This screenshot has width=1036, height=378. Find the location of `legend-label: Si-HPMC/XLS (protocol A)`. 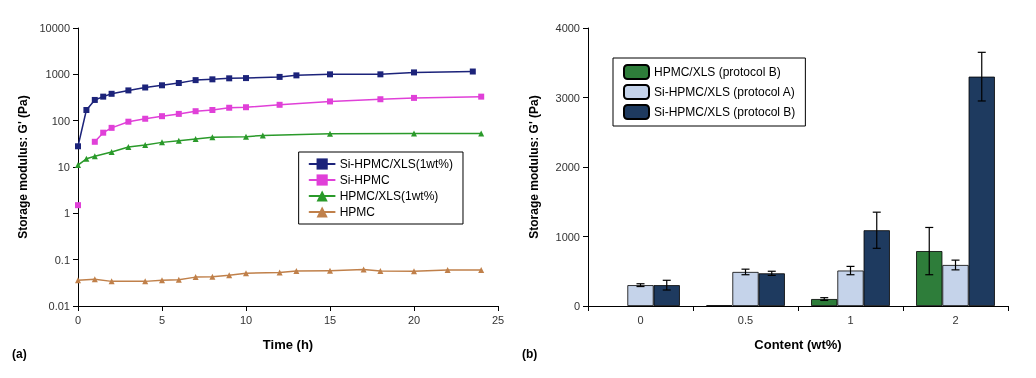

legend-label: Si-HPMC/XLS (protocol A) is located at coordinates (724, 92).